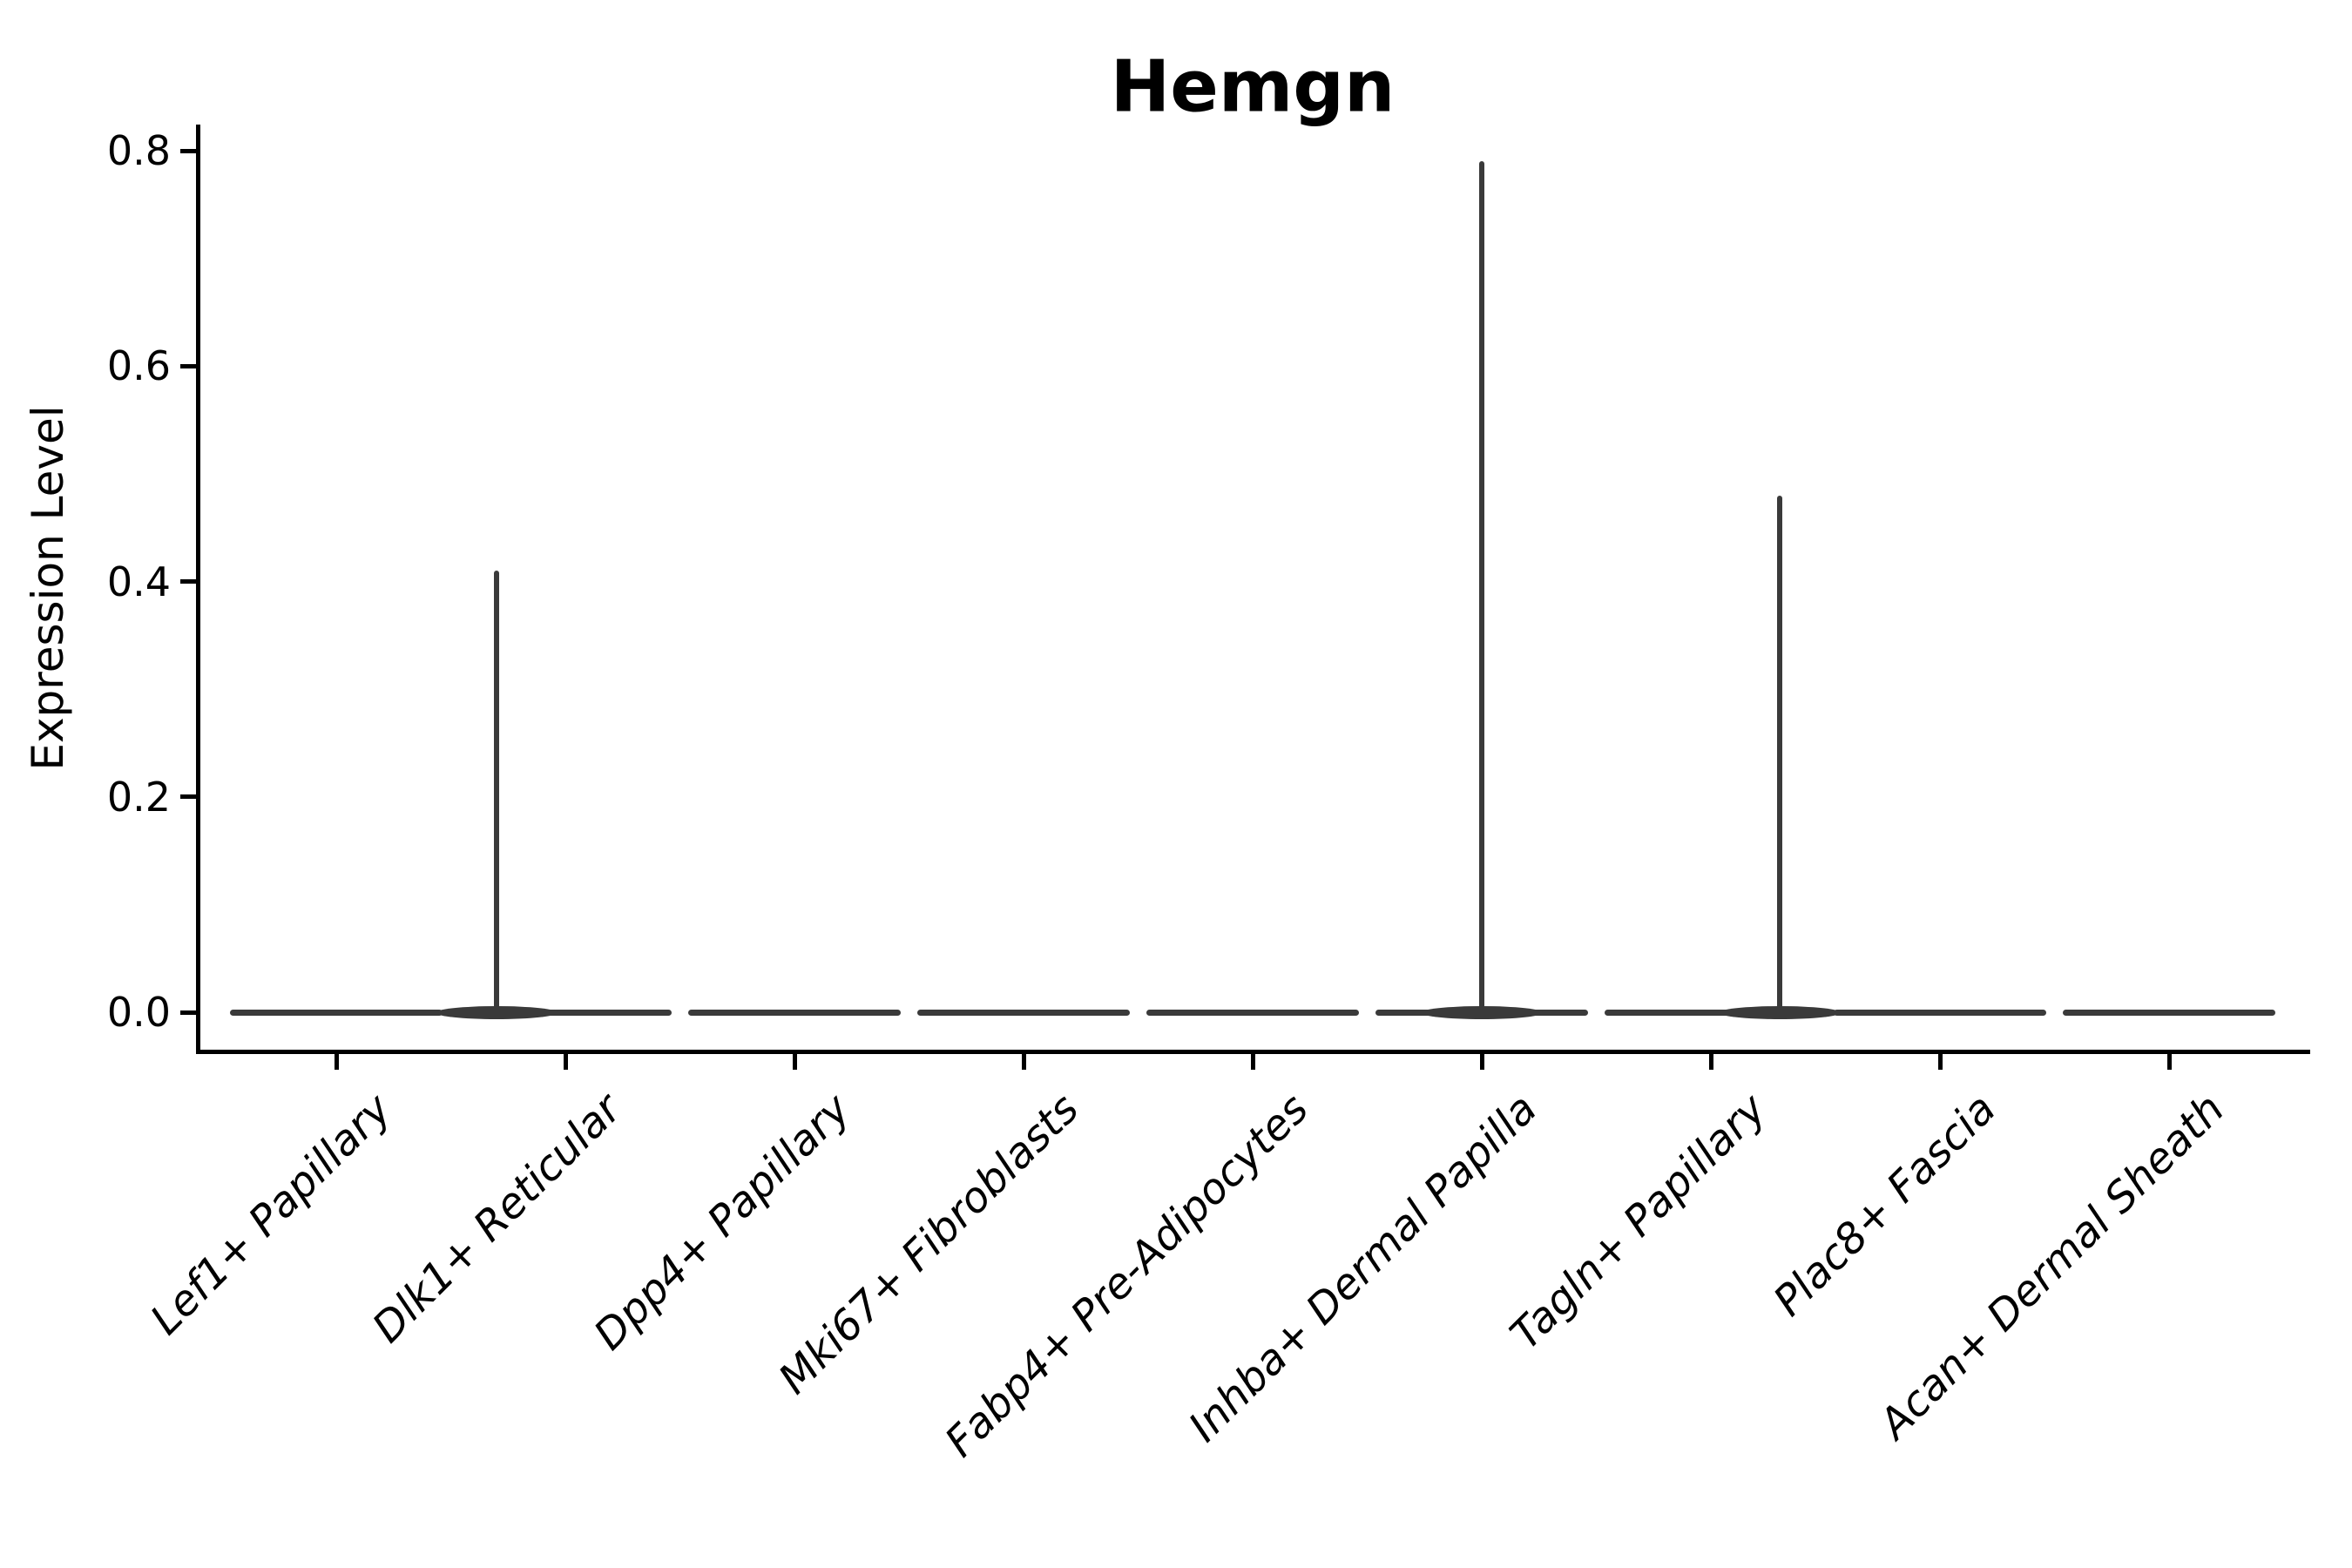 This screenshot has height=1568, width=2352. What do you see at coordinates (138, 1013) in the screenshot?
I see `y-tick-label: 0.0` at bounding box center [138, 1013].